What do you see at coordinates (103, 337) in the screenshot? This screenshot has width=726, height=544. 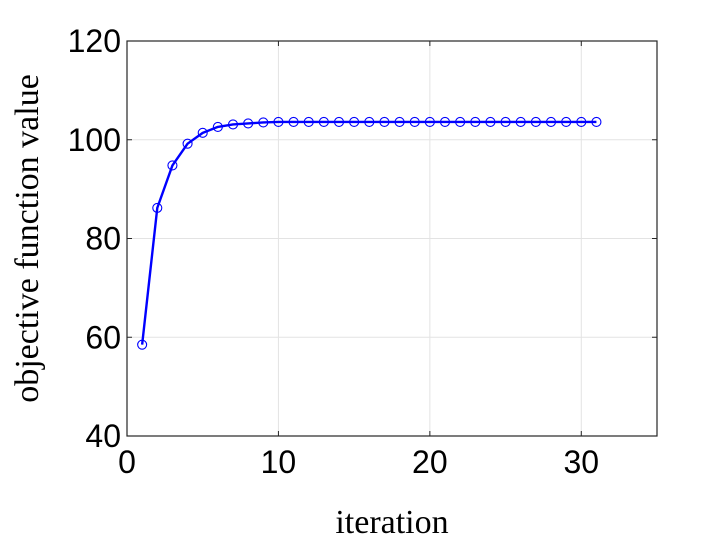 I see `y-tick-label: 60` at bounding box center [103, 337].